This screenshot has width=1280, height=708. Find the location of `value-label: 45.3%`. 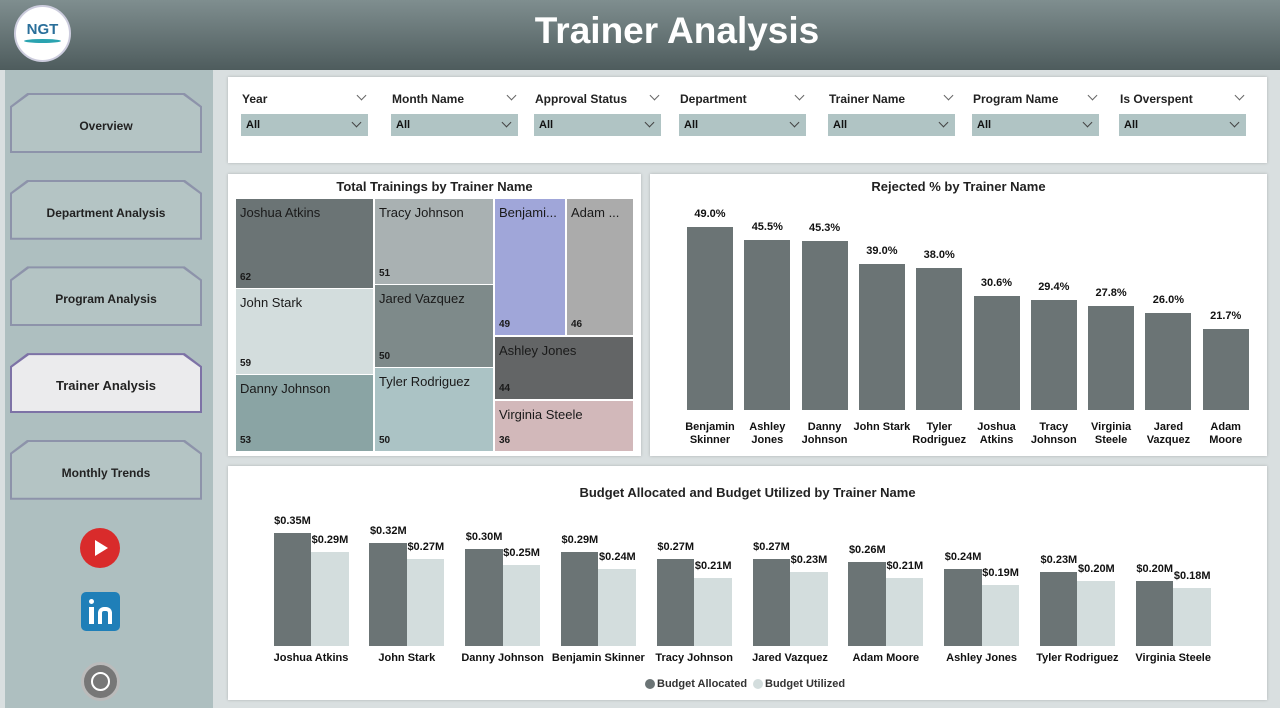

value-label: 45.3% is located at coordinates (824, 227).